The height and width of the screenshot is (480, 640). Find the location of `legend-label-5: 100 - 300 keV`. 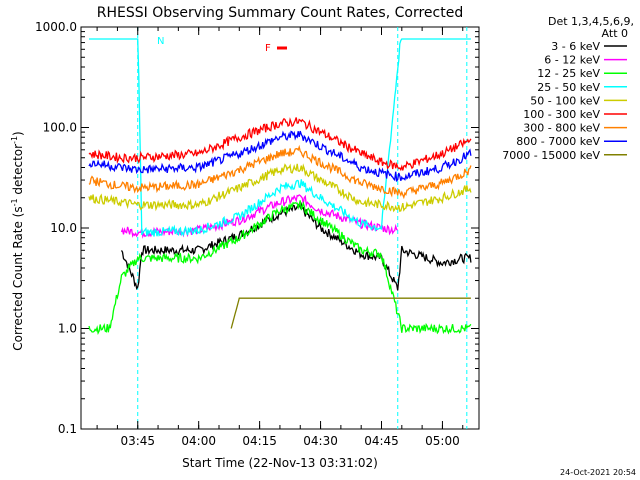

legend-label-5: 100 - 300 keV is located at coordinates (561, 114).